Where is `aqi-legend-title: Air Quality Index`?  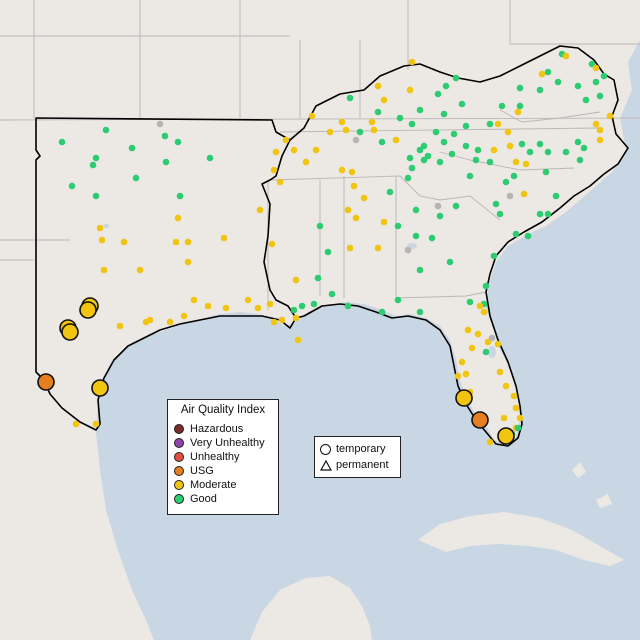
aqi-legend-title: Air Quality Index is located at coordinates (223, 410).